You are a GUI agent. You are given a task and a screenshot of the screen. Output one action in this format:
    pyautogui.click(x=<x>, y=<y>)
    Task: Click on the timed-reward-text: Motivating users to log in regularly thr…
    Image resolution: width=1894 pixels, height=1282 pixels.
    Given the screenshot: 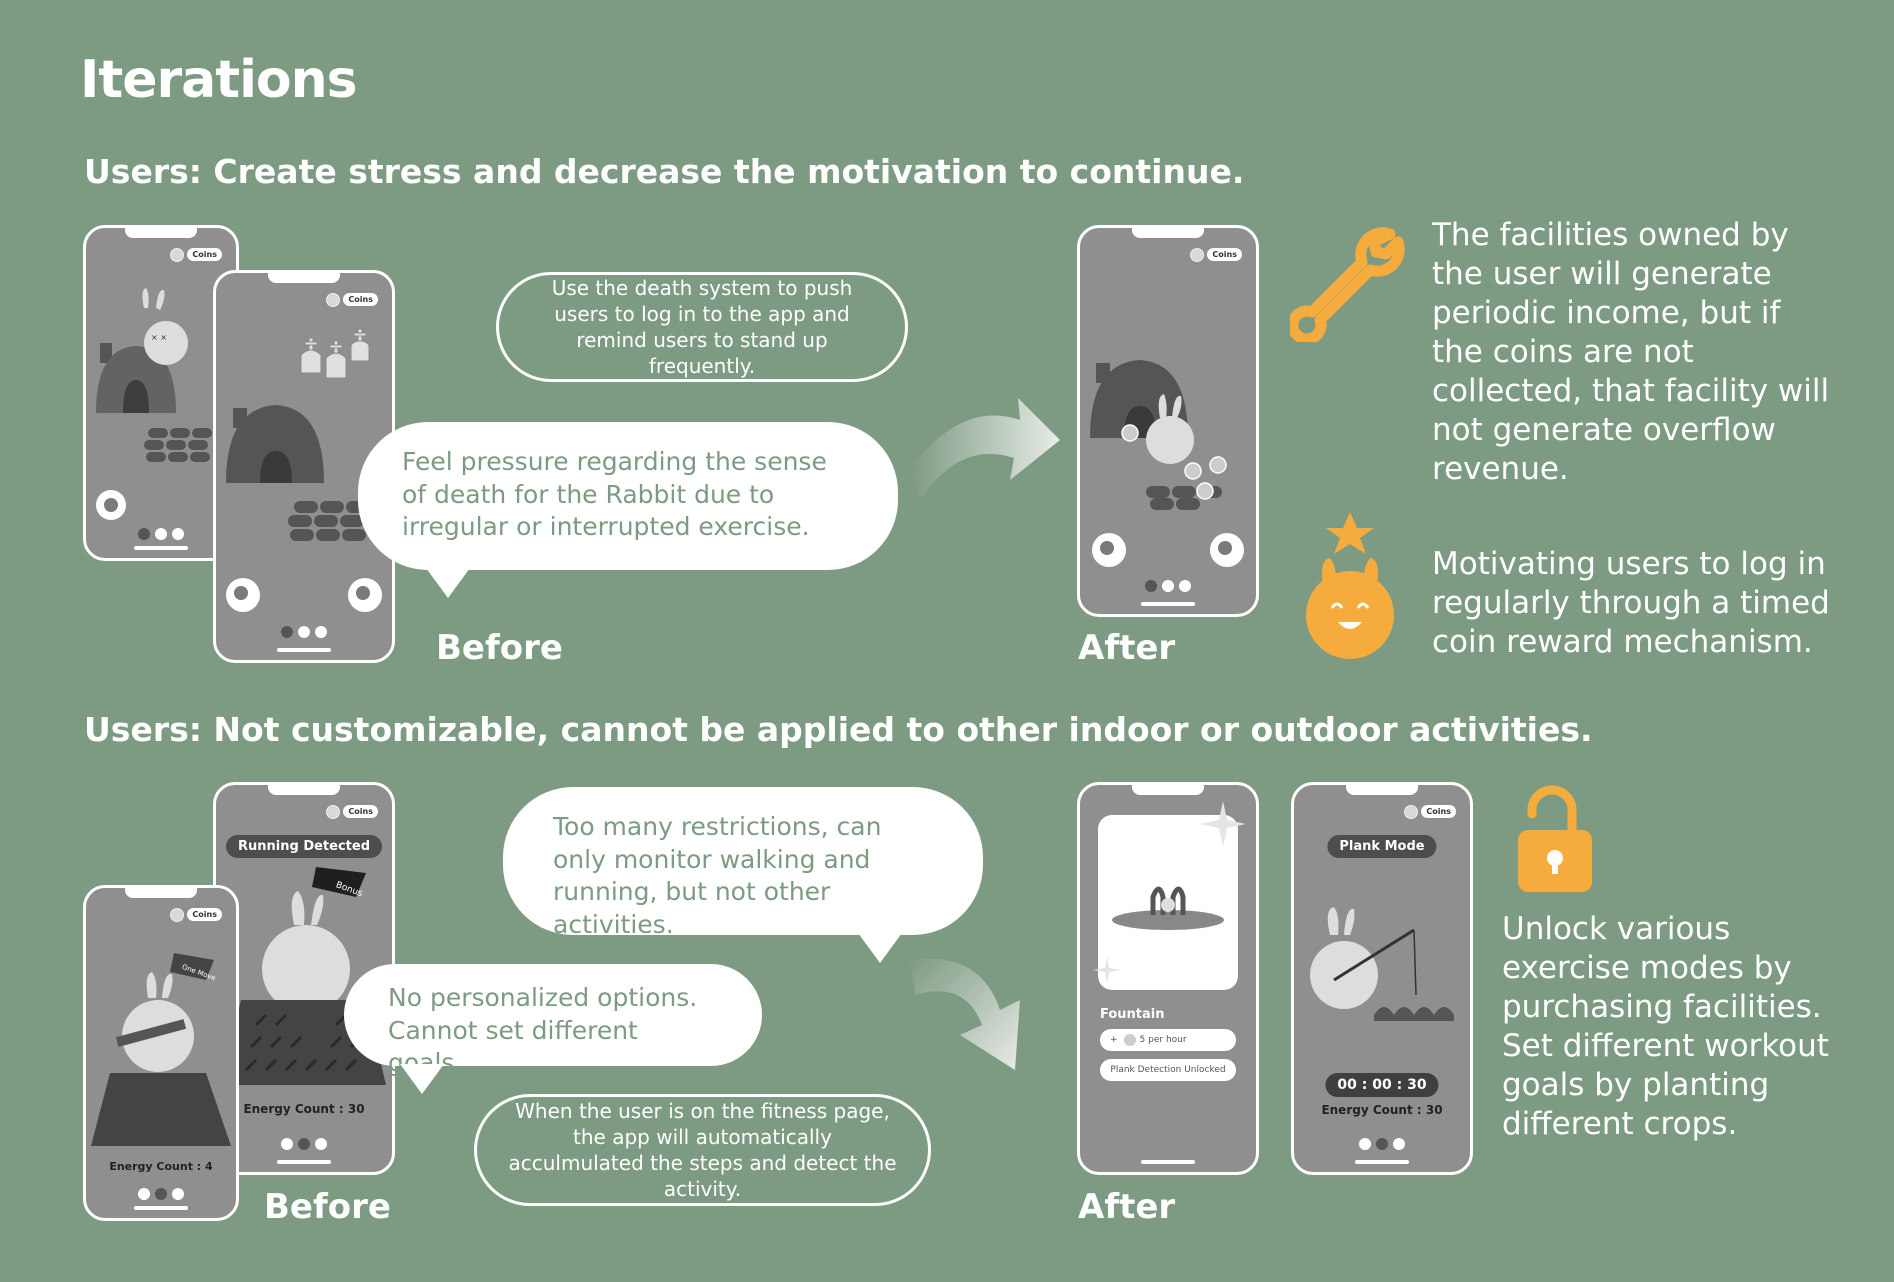 What is the action you would take?
    pyautogui.click(x=1631, y=603)
    